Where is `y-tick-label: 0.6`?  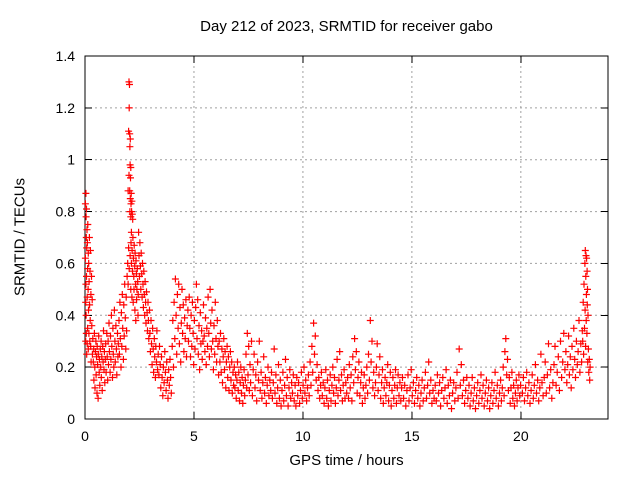 y-tick-label: 0.6 is located at coordinates (66, 263).